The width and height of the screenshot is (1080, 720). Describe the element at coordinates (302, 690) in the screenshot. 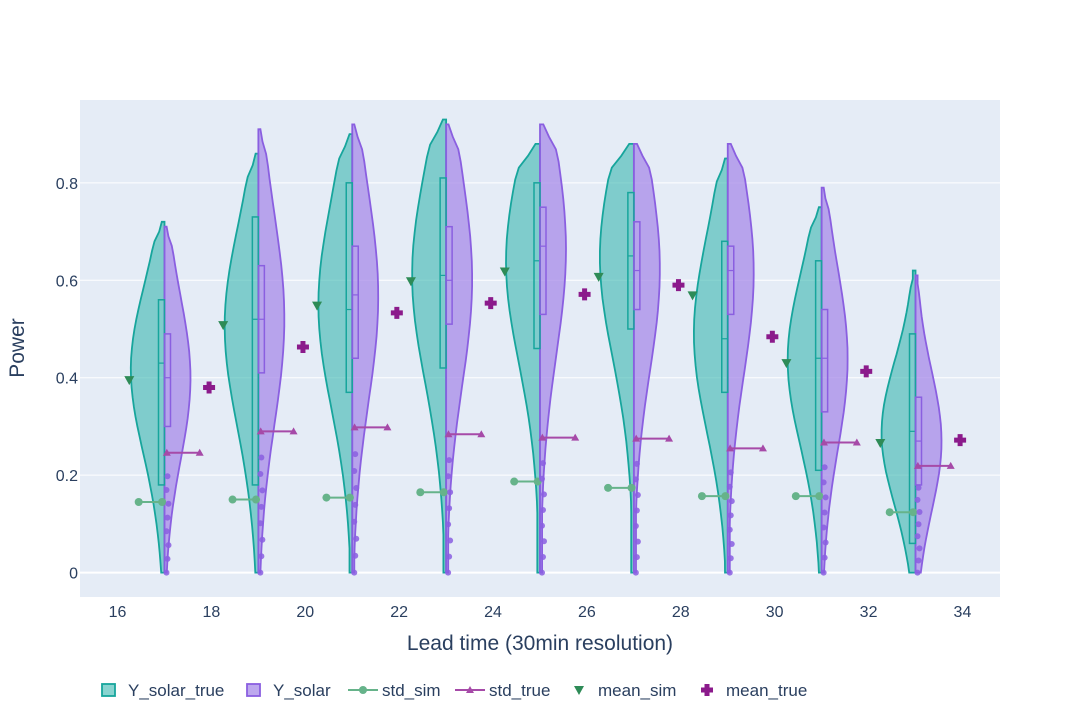

I see `legend-label: Y_solar` at that location.